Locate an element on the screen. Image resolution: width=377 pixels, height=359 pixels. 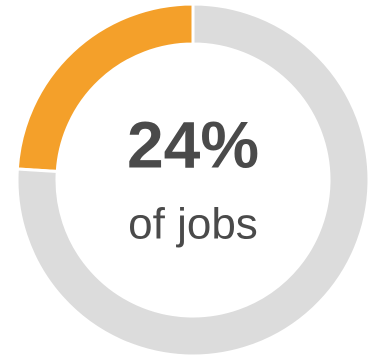
center-subtitle: of jobs is located at coordinates (193, 224).